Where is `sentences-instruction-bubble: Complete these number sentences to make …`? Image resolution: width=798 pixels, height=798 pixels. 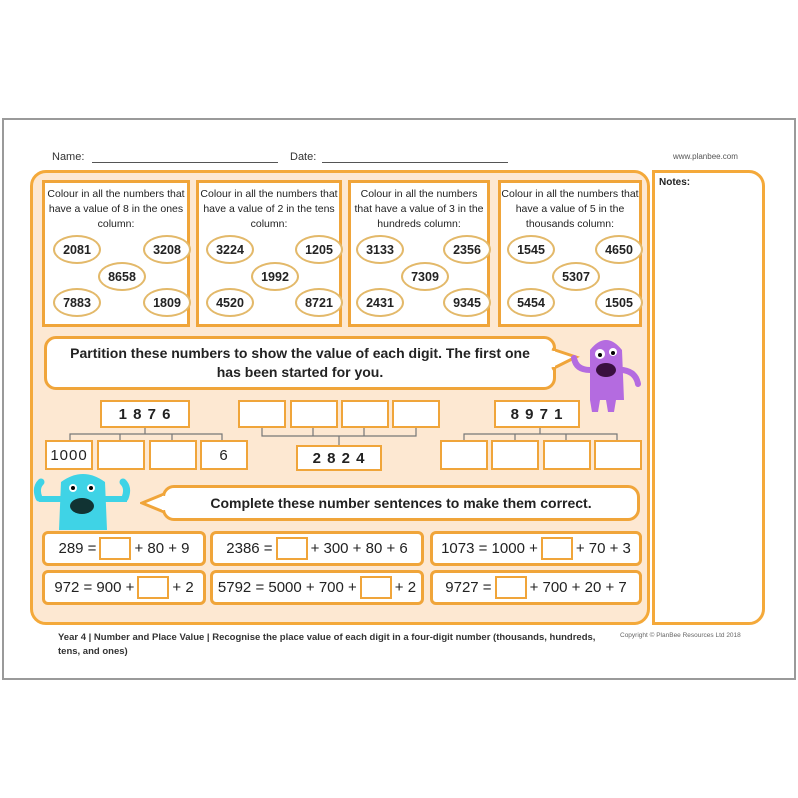
sentences-instruction-bubble: Complete these number sentences to make … is located at coordinates (401, 503).